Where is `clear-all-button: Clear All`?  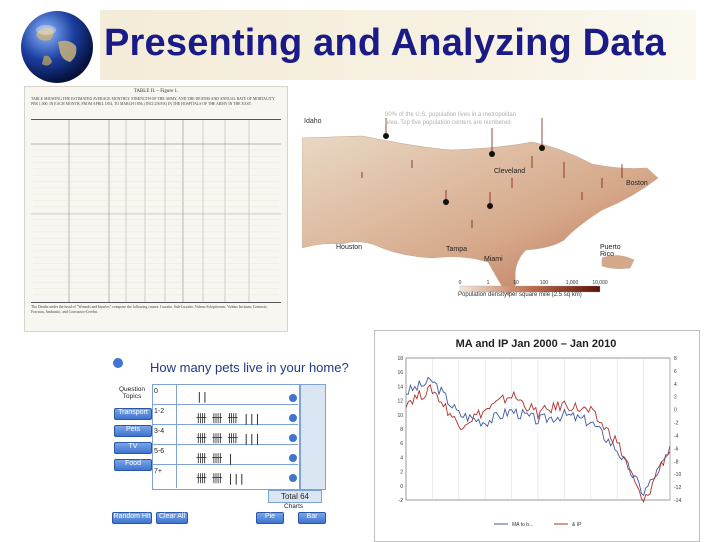 clear-all-button: Clear All is located at coordinates (172, 518).